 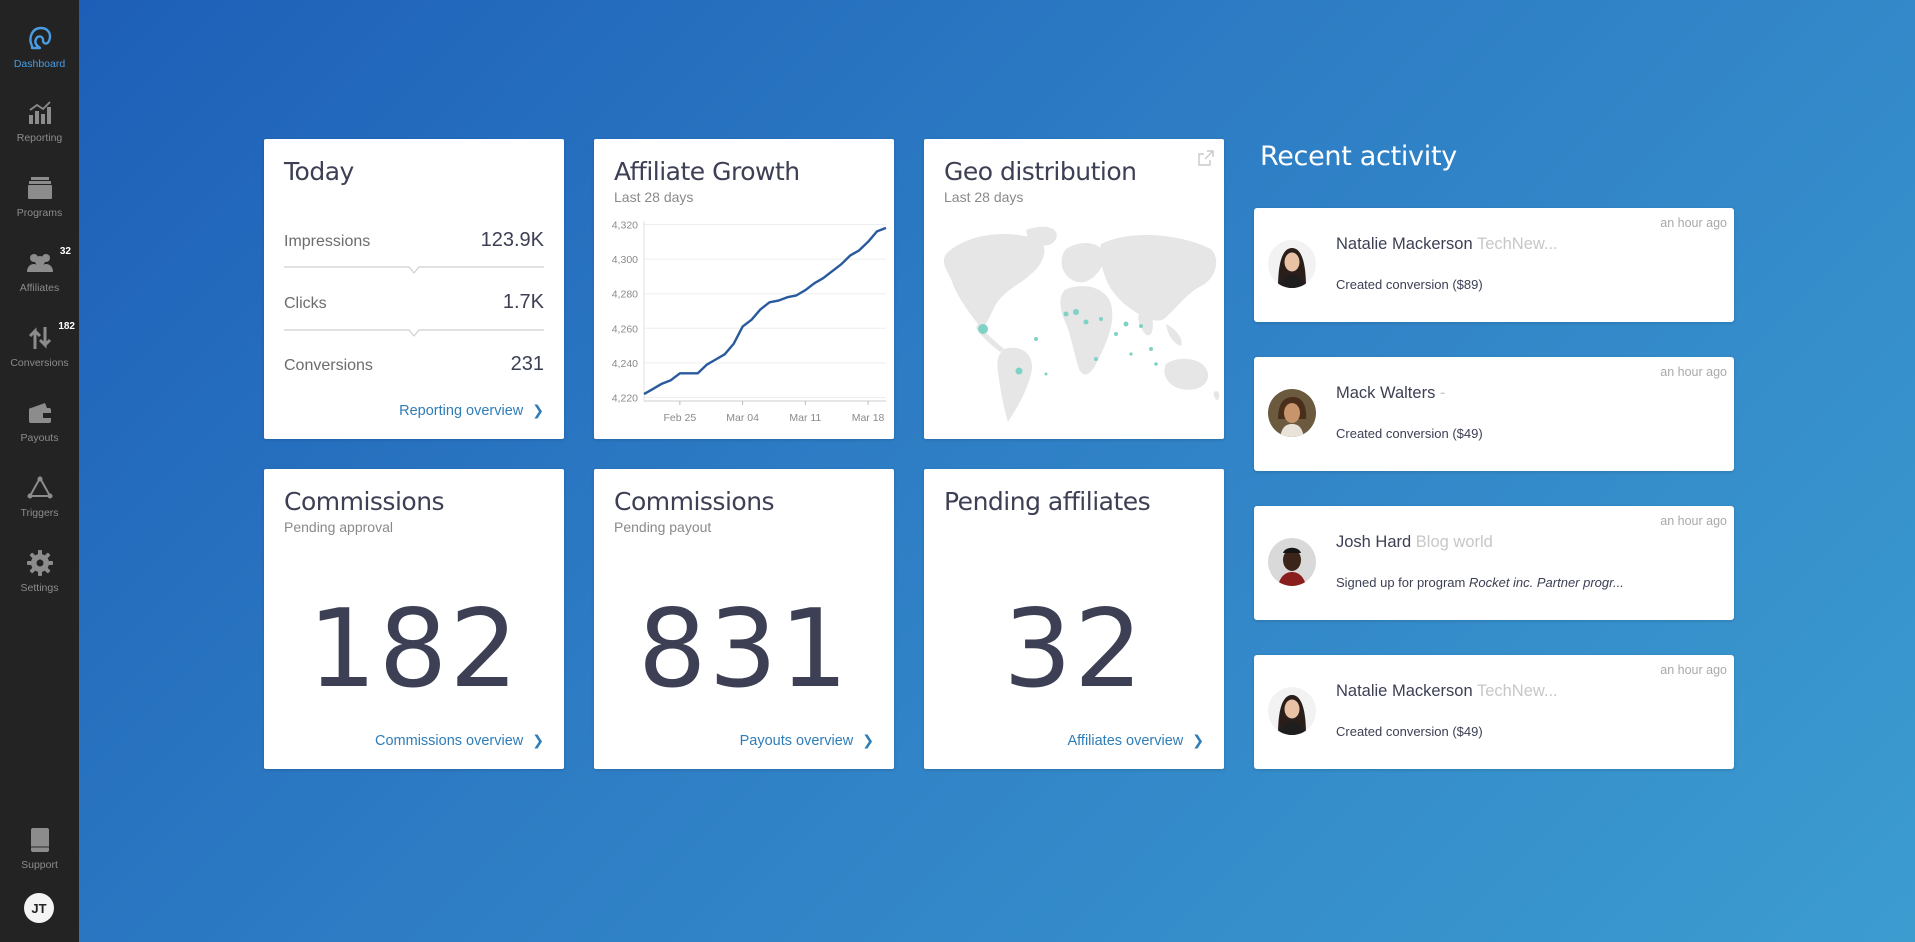 I want to click on commissions-approval-count: 182, so click(x=414, y=649).